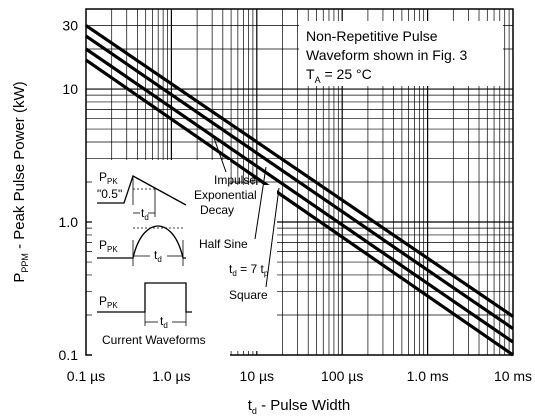  Describe the element at coordinates (70, 26) in the screenshot. I see `y-tick-label: 30` at that location.